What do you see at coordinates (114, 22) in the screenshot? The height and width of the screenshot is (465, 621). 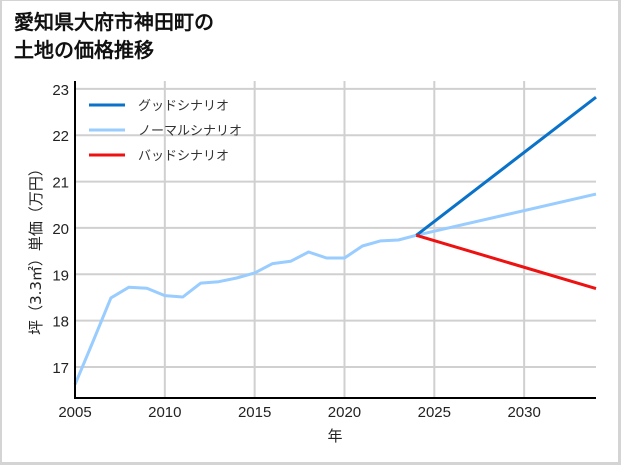 I see `chart-title-line-1: 愛知県大府市神田町の` at bounding box center [114, 22].